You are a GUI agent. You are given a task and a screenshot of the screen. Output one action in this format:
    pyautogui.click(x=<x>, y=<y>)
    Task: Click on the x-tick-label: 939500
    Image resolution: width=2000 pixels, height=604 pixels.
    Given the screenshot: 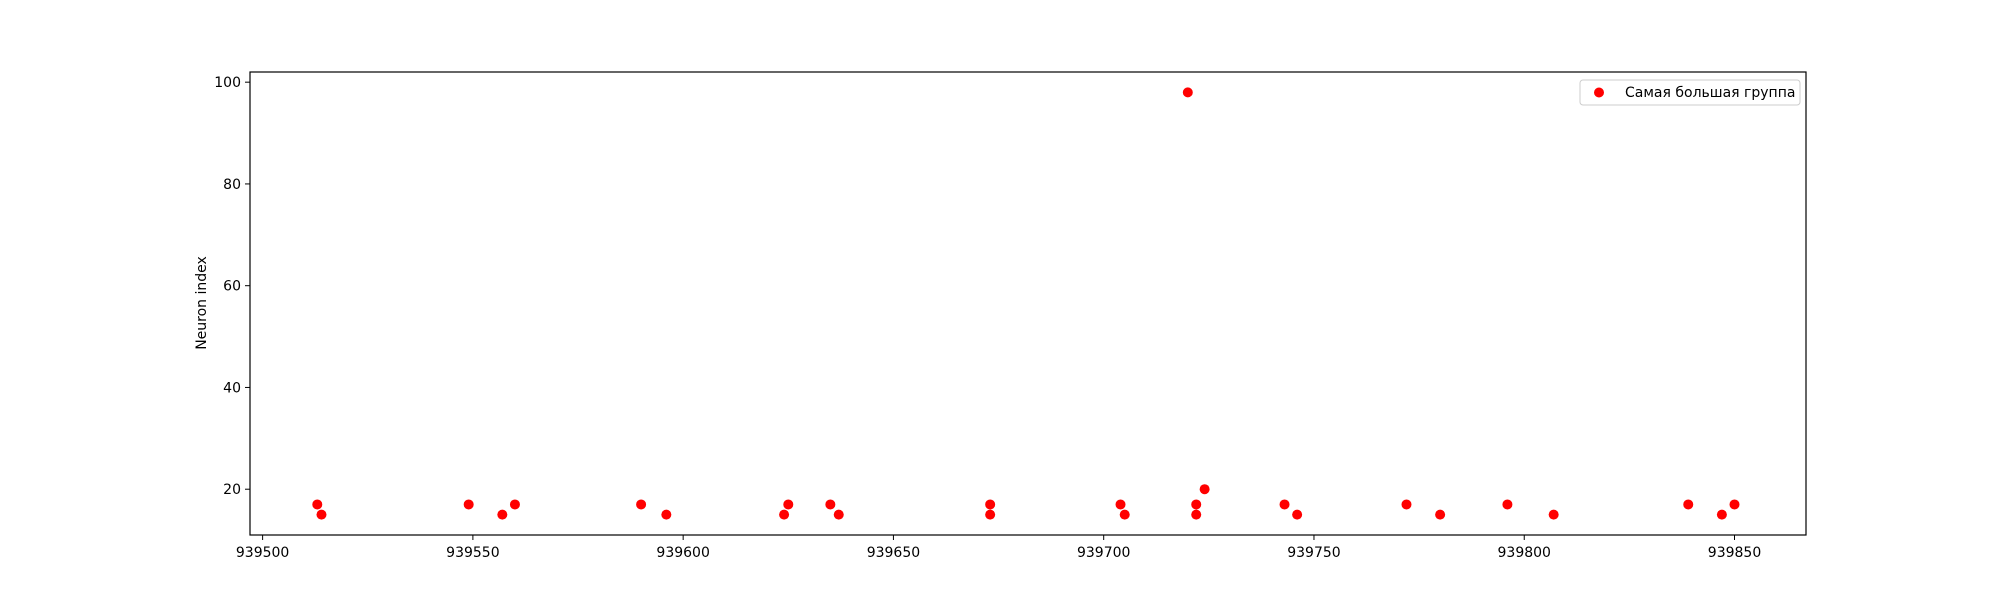 What is the action you would take?
    pyautogui.click(x=262, y=553)
    